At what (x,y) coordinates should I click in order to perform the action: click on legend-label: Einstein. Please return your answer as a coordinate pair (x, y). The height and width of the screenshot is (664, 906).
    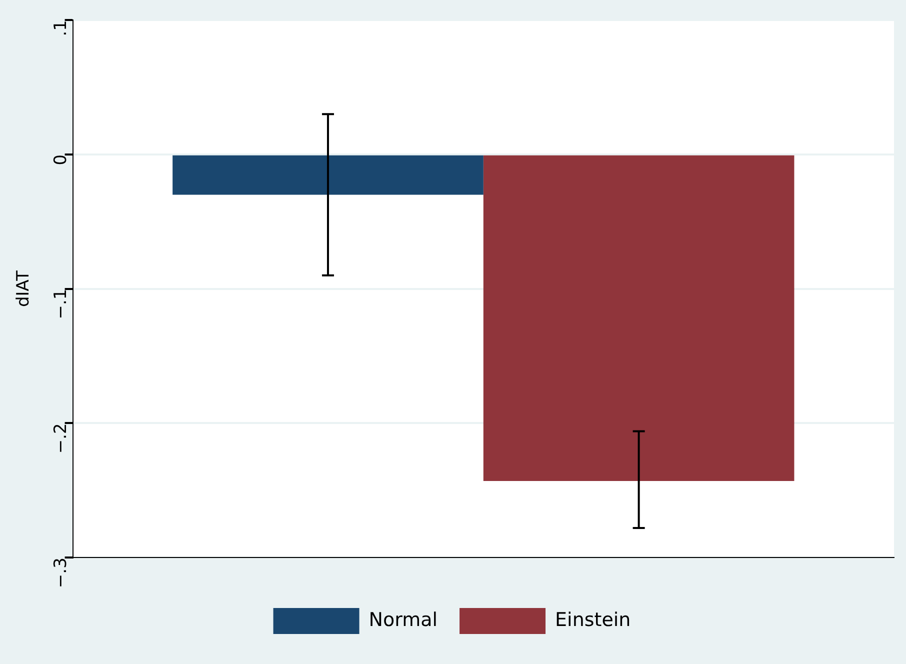
    Looking at the image, I should click on (593, 619).